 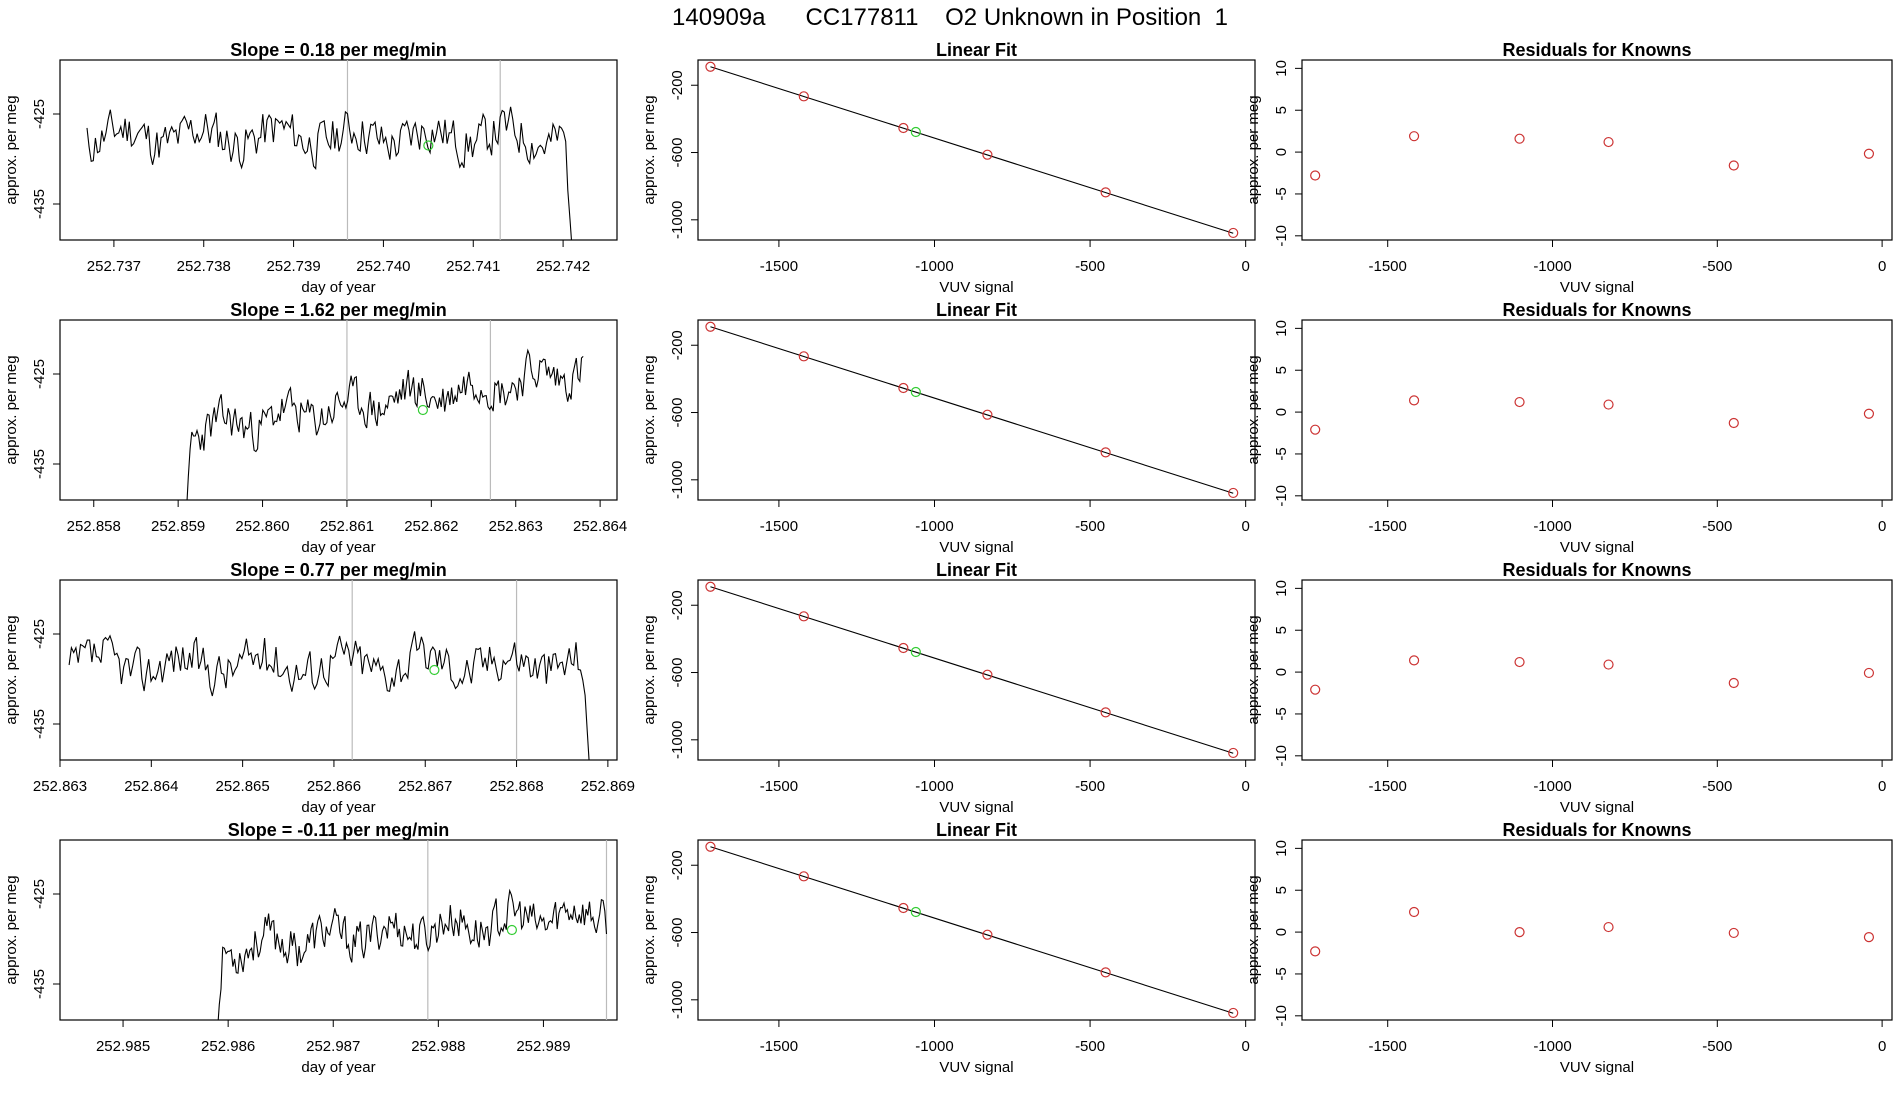 What do you see at coordinates (114, 266) in the screenshot?
I see `x-tick-label: 252.737` at bounding box center [114, 266].